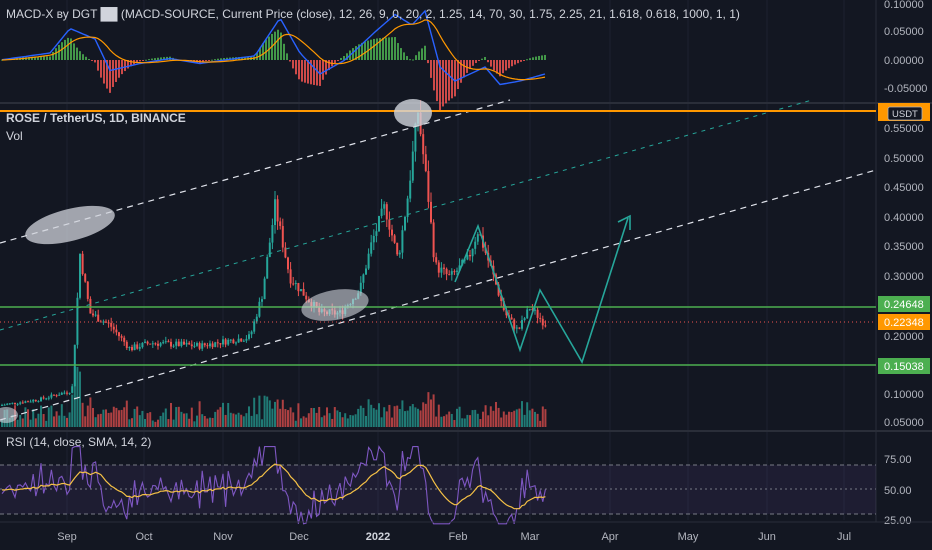  What do you see at coordinates (78, 442) in the screenshot?
I see `rsi-legend: RSI (14, close, SMA, 14, 2)` at bounding box center [78, 442].